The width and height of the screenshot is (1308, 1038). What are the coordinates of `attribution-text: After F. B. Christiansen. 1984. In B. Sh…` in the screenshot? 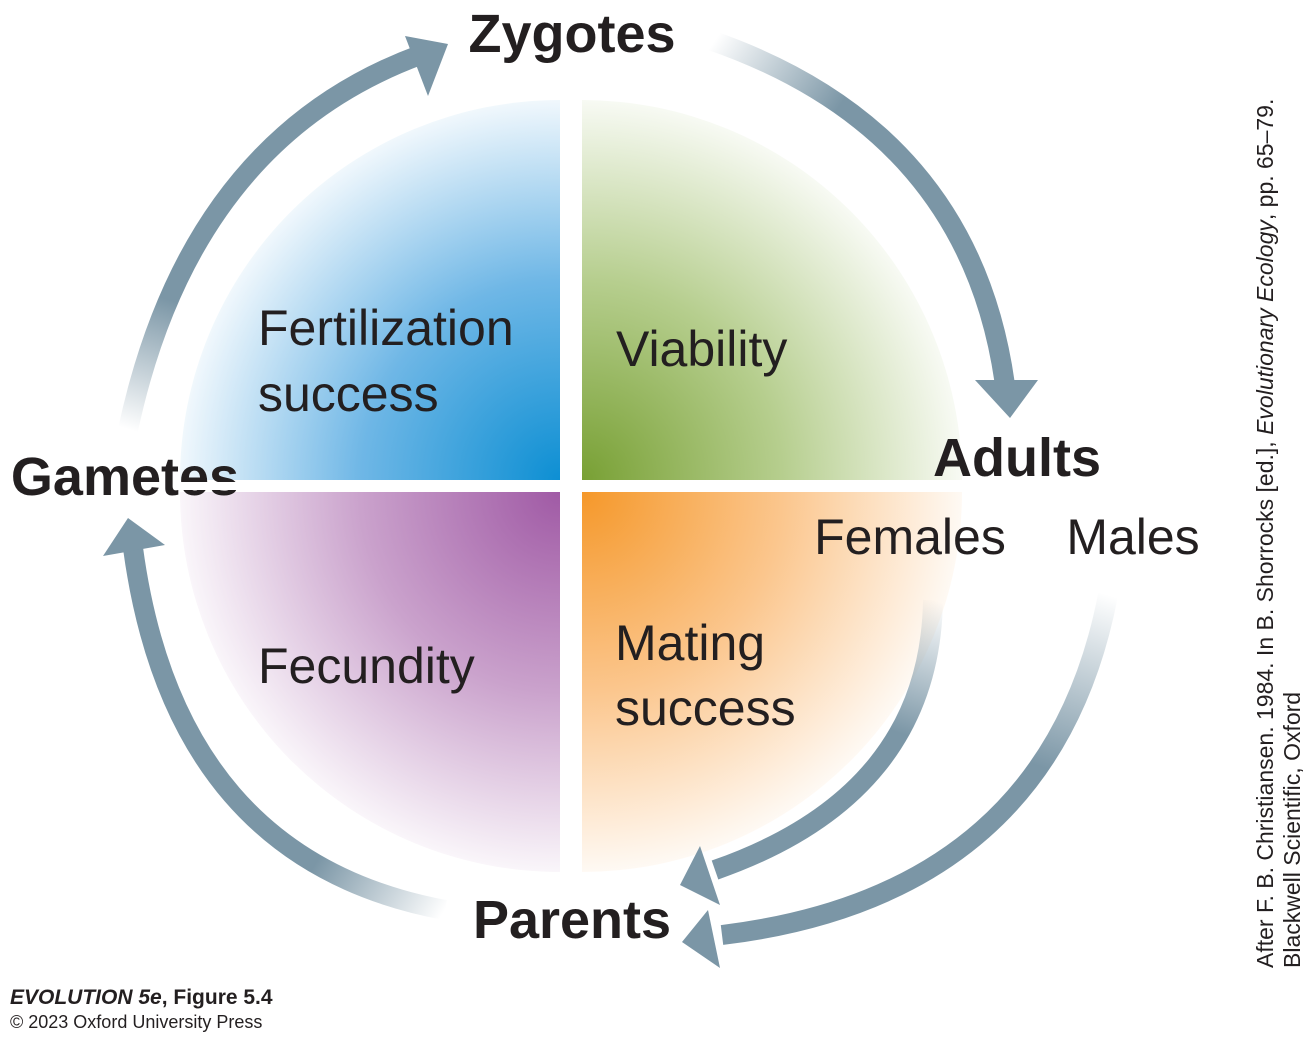 It's located at (1265, 701).